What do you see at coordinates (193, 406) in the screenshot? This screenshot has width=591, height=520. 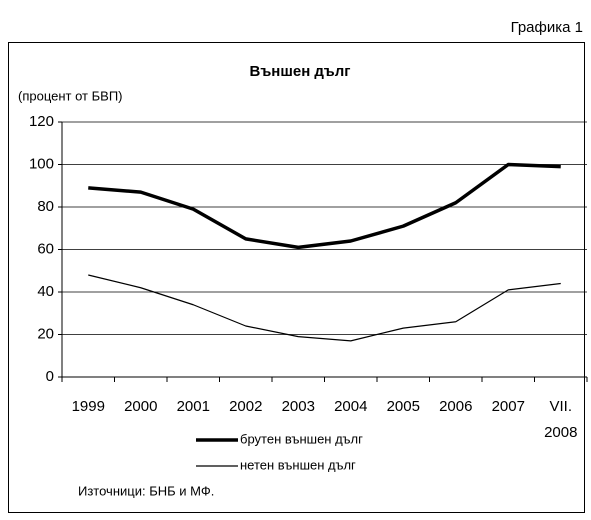 I see `x-tick-label: 2001` at bounding box center [193, 406].